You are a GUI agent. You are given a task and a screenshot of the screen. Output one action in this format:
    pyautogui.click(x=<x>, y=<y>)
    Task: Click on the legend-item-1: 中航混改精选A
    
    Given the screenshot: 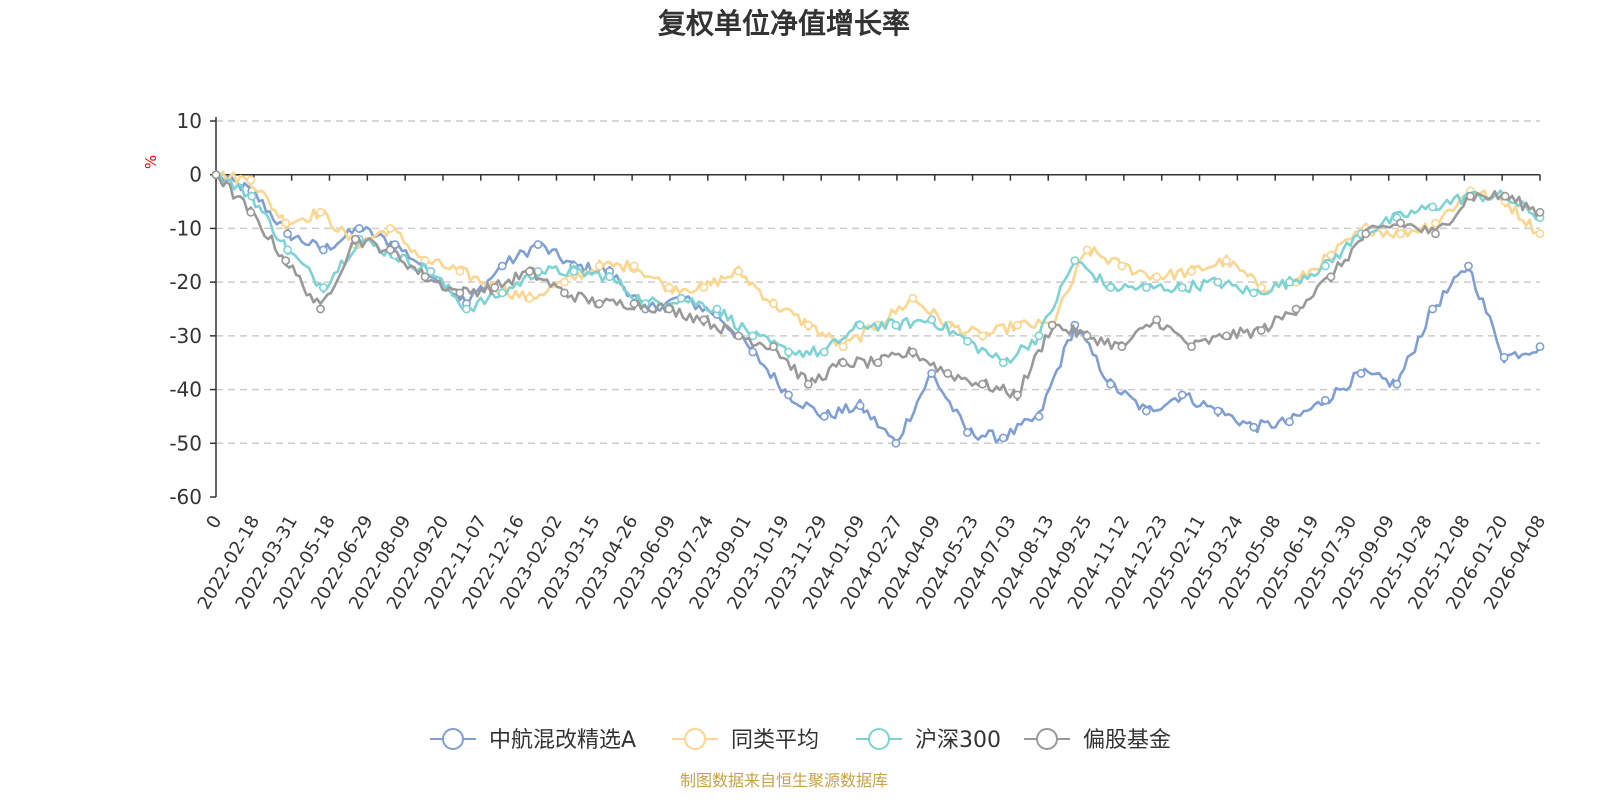 What is the action you would take?
    pyautogui.click(x=533, y=740)
    